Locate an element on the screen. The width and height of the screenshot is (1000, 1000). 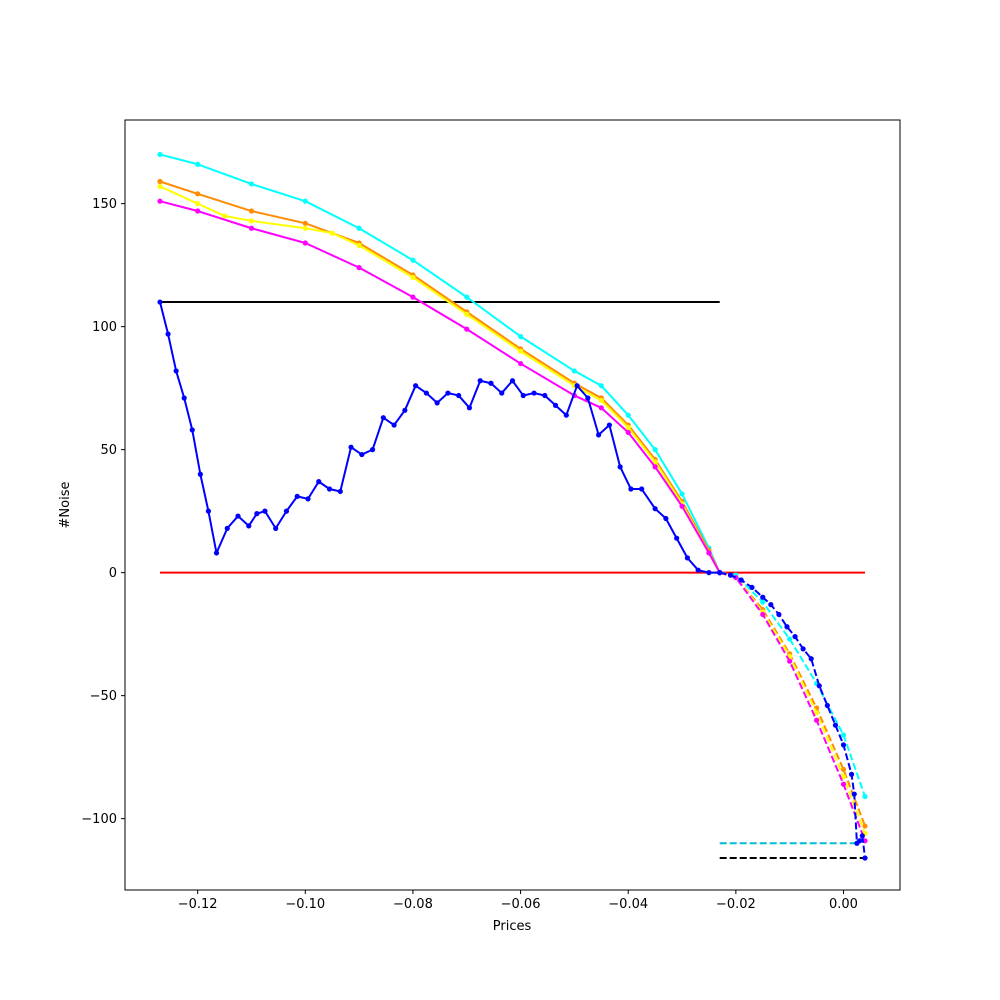
x-axis-label: Prices is located at coordinates (512, 926).